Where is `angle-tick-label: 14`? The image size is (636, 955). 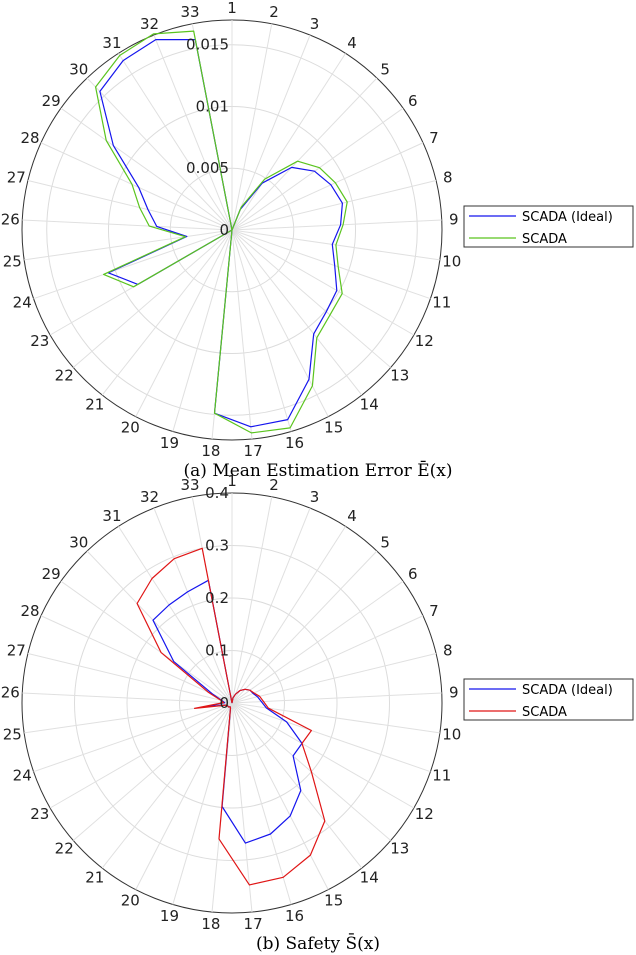 angle-tick-label: 14 is located at coordinates (369, 878).